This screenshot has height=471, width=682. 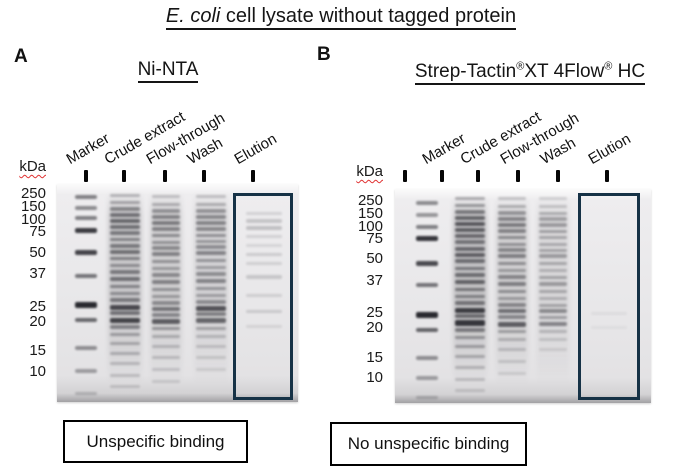 What do you see at coordinates (37, 231) in the screenshot?
I see `mw-label: 75` at bounding box center [37, 231].